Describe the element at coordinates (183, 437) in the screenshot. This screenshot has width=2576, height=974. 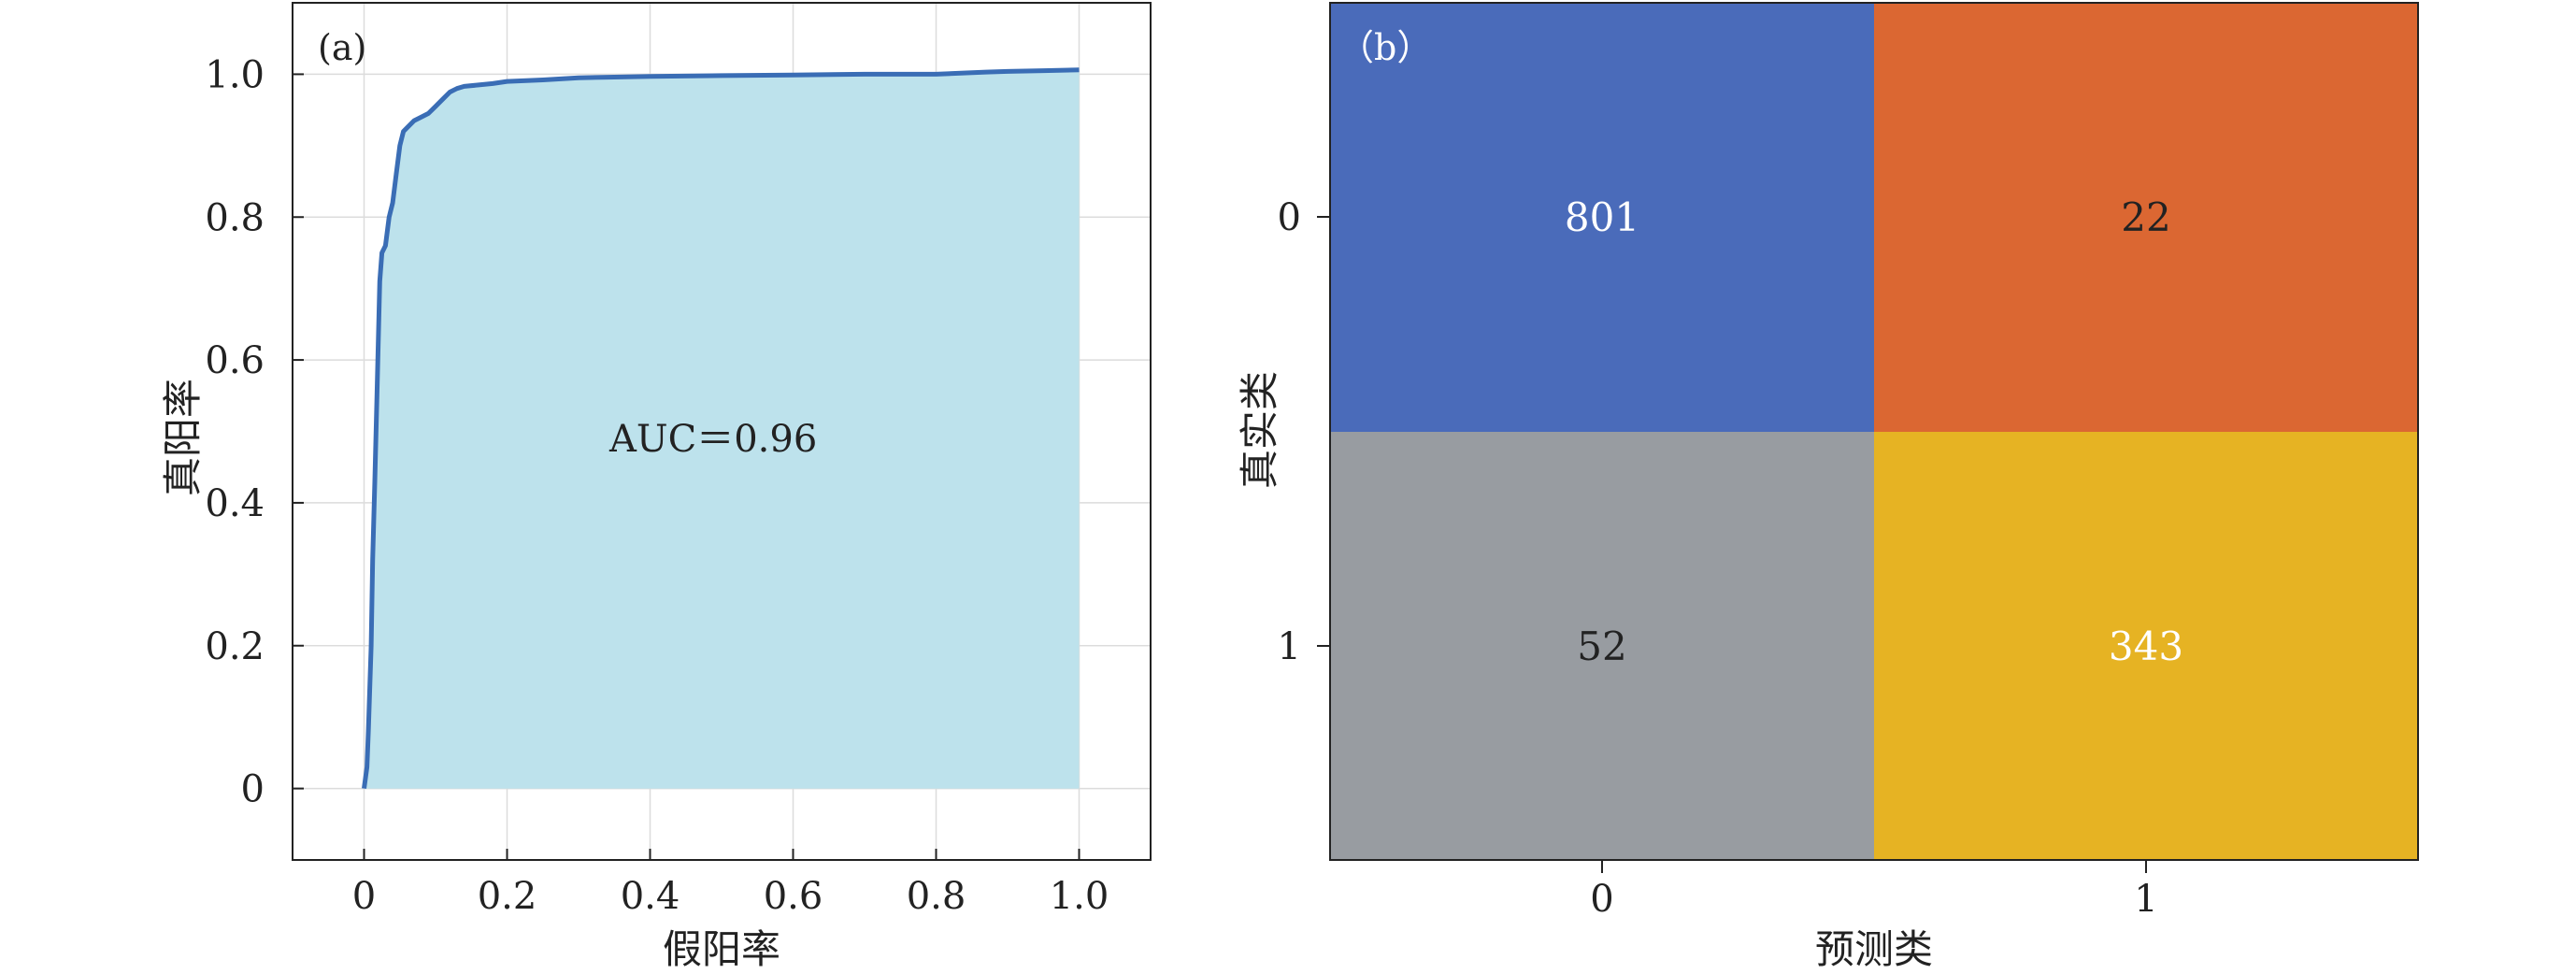
I see `roc-y-axis-label: 真阳率` at that location.